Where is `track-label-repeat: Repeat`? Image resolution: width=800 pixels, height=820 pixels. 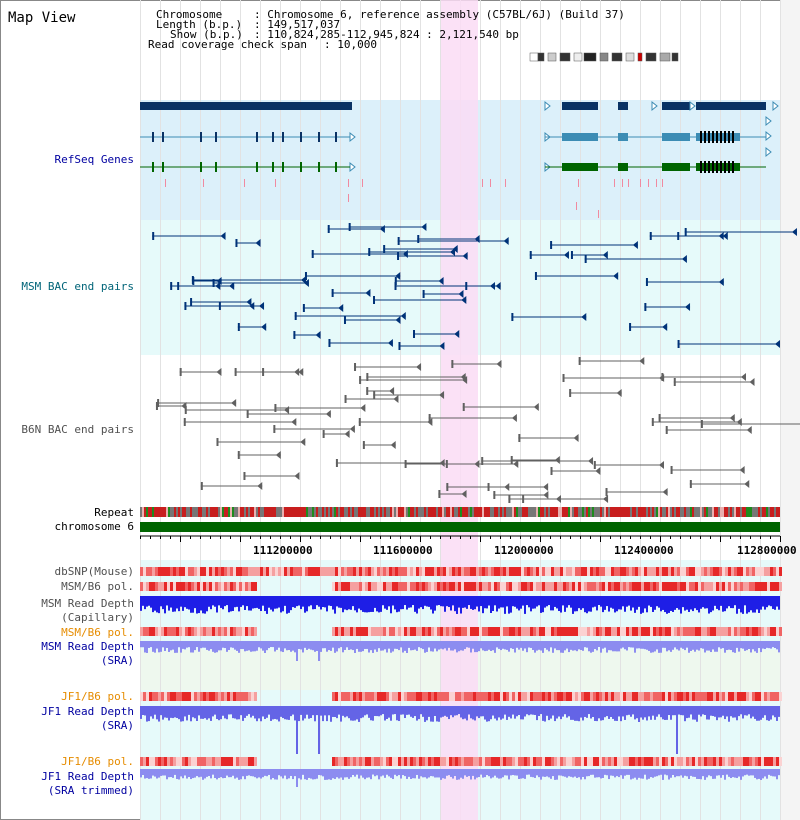
track-label-repeat: Repeat is located at coordinates (114, 512).